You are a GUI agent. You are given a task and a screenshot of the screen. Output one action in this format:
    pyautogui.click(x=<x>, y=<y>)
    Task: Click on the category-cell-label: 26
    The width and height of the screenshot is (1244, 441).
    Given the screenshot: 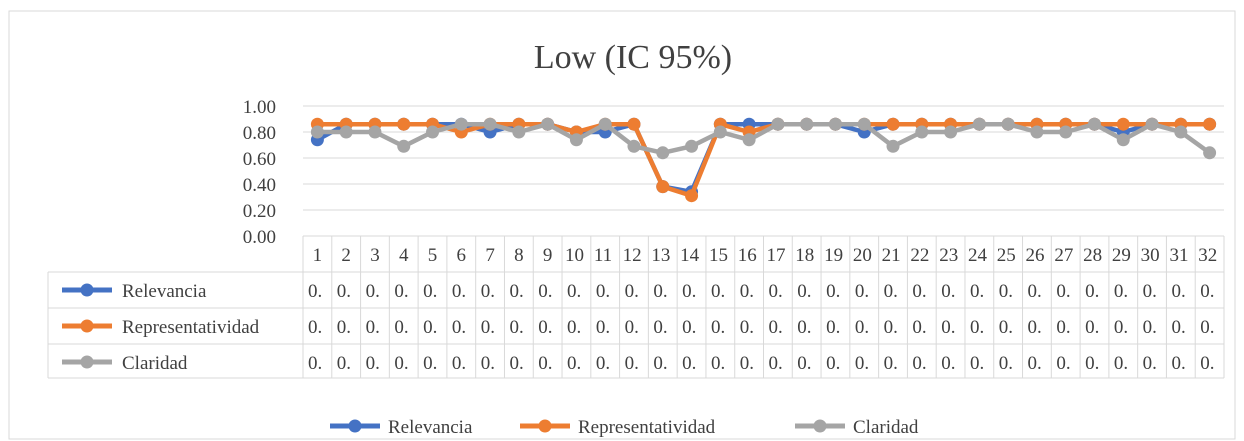 What is the action you would take?
    pyautogui.click(x=1035, y=255)
    